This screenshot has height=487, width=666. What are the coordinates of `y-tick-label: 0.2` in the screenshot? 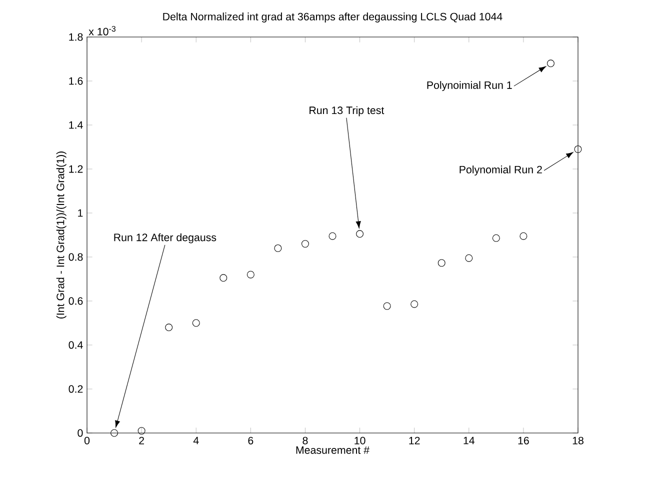 It's located at (75, 389).